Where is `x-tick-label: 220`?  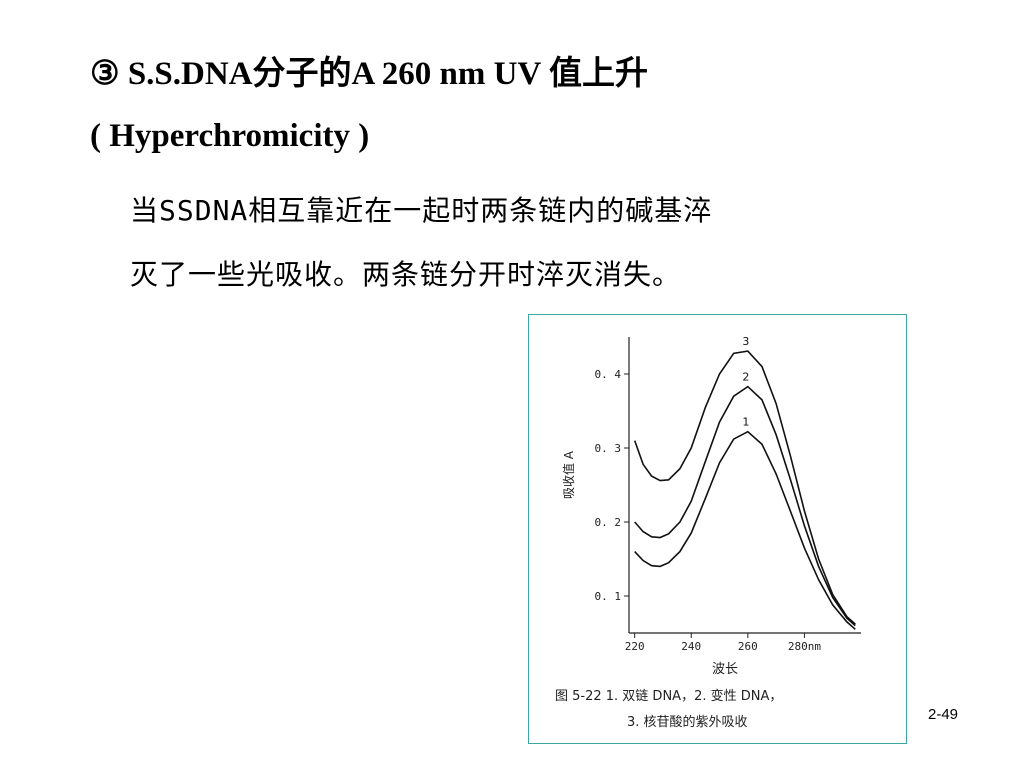
x-tick-label: 220 is located at coordinates (635, 646).